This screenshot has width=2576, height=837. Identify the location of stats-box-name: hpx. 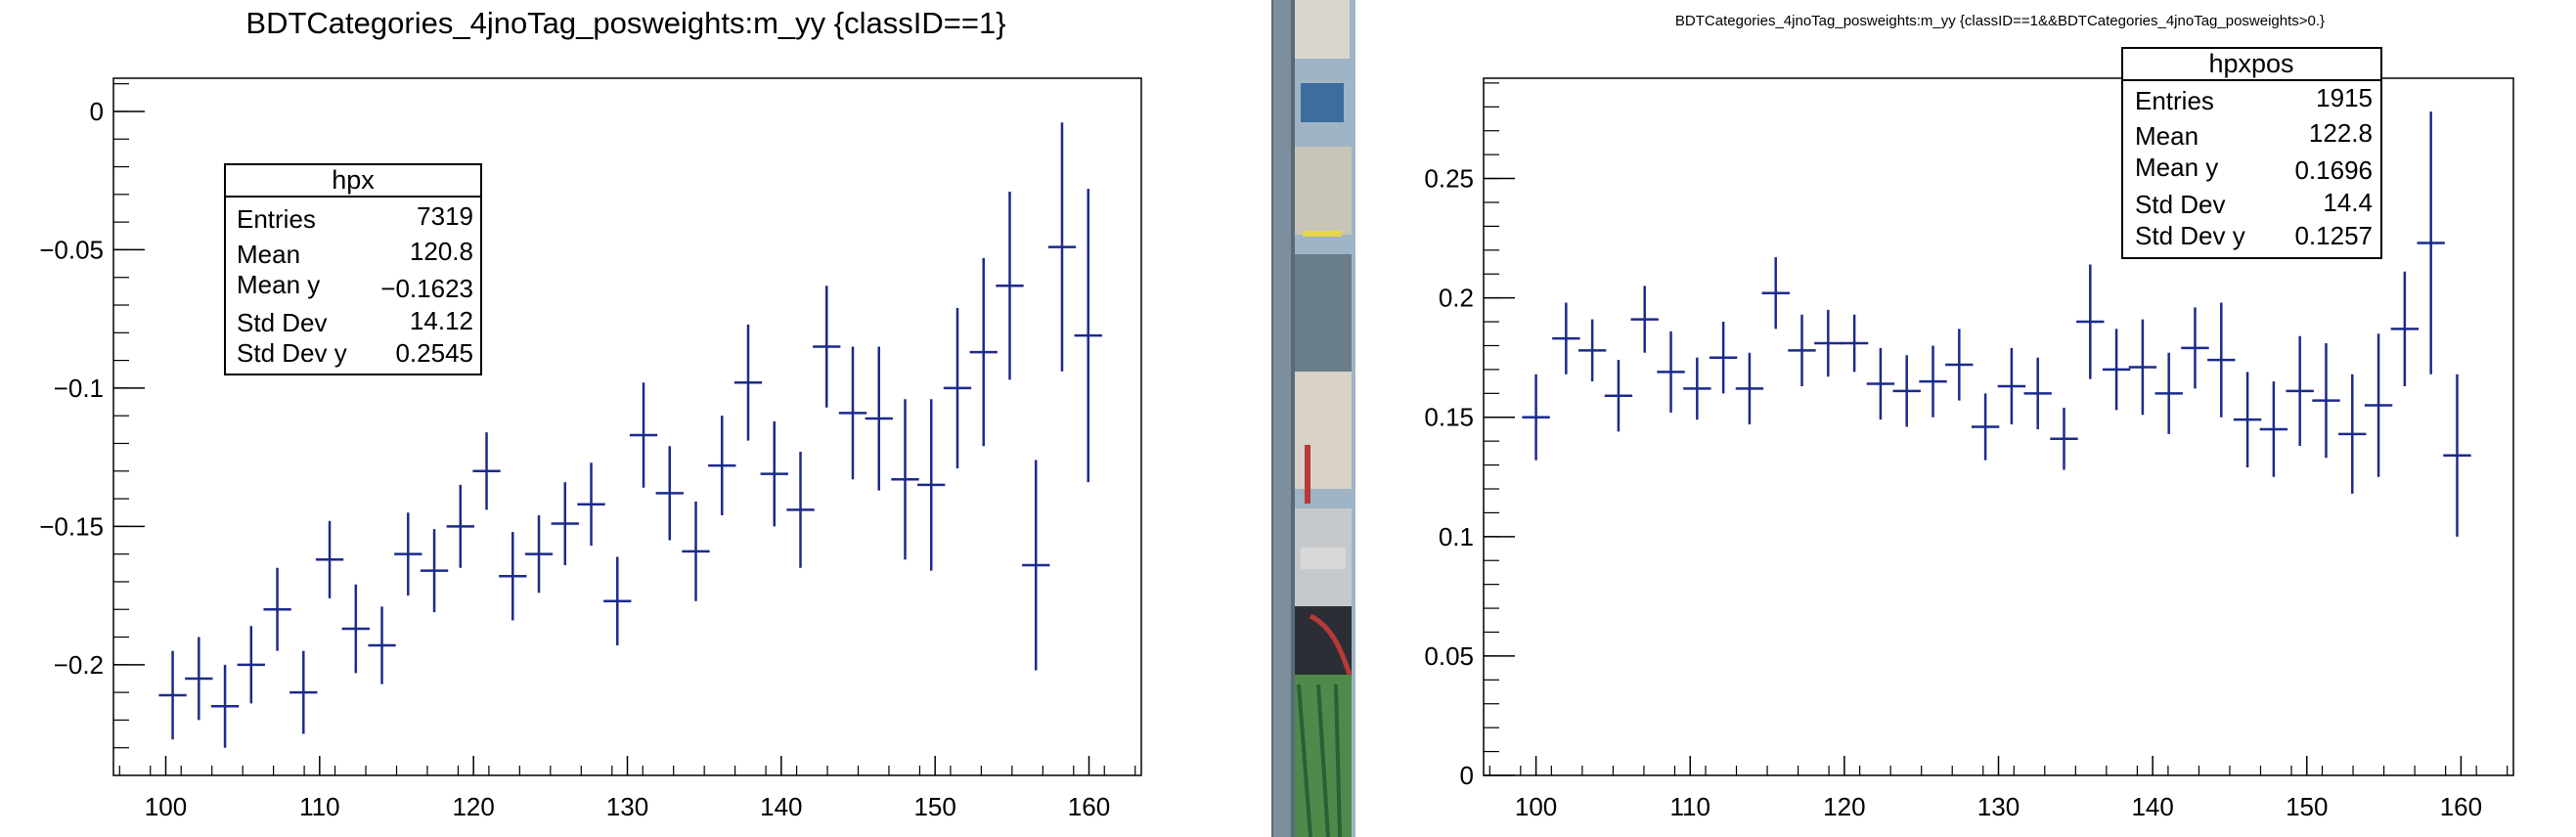
(353, 180).